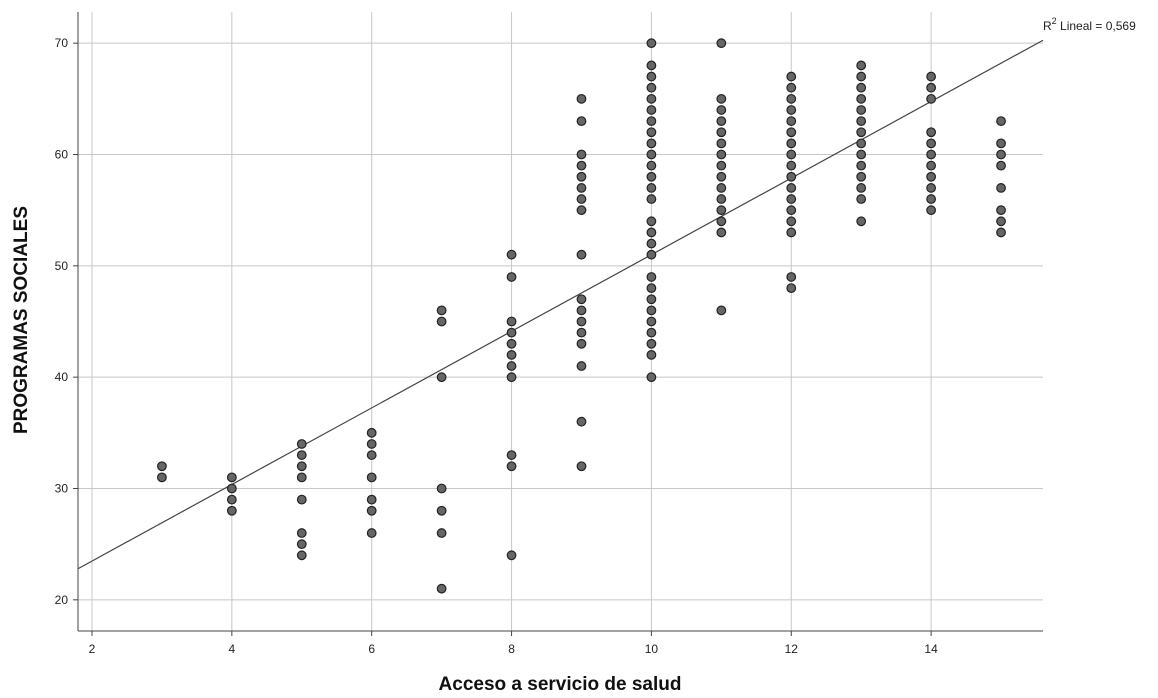 The image size is (1158, 698). I want to click on r-squared-label: R2 Lineal = 0,569, so click(1089, 24).